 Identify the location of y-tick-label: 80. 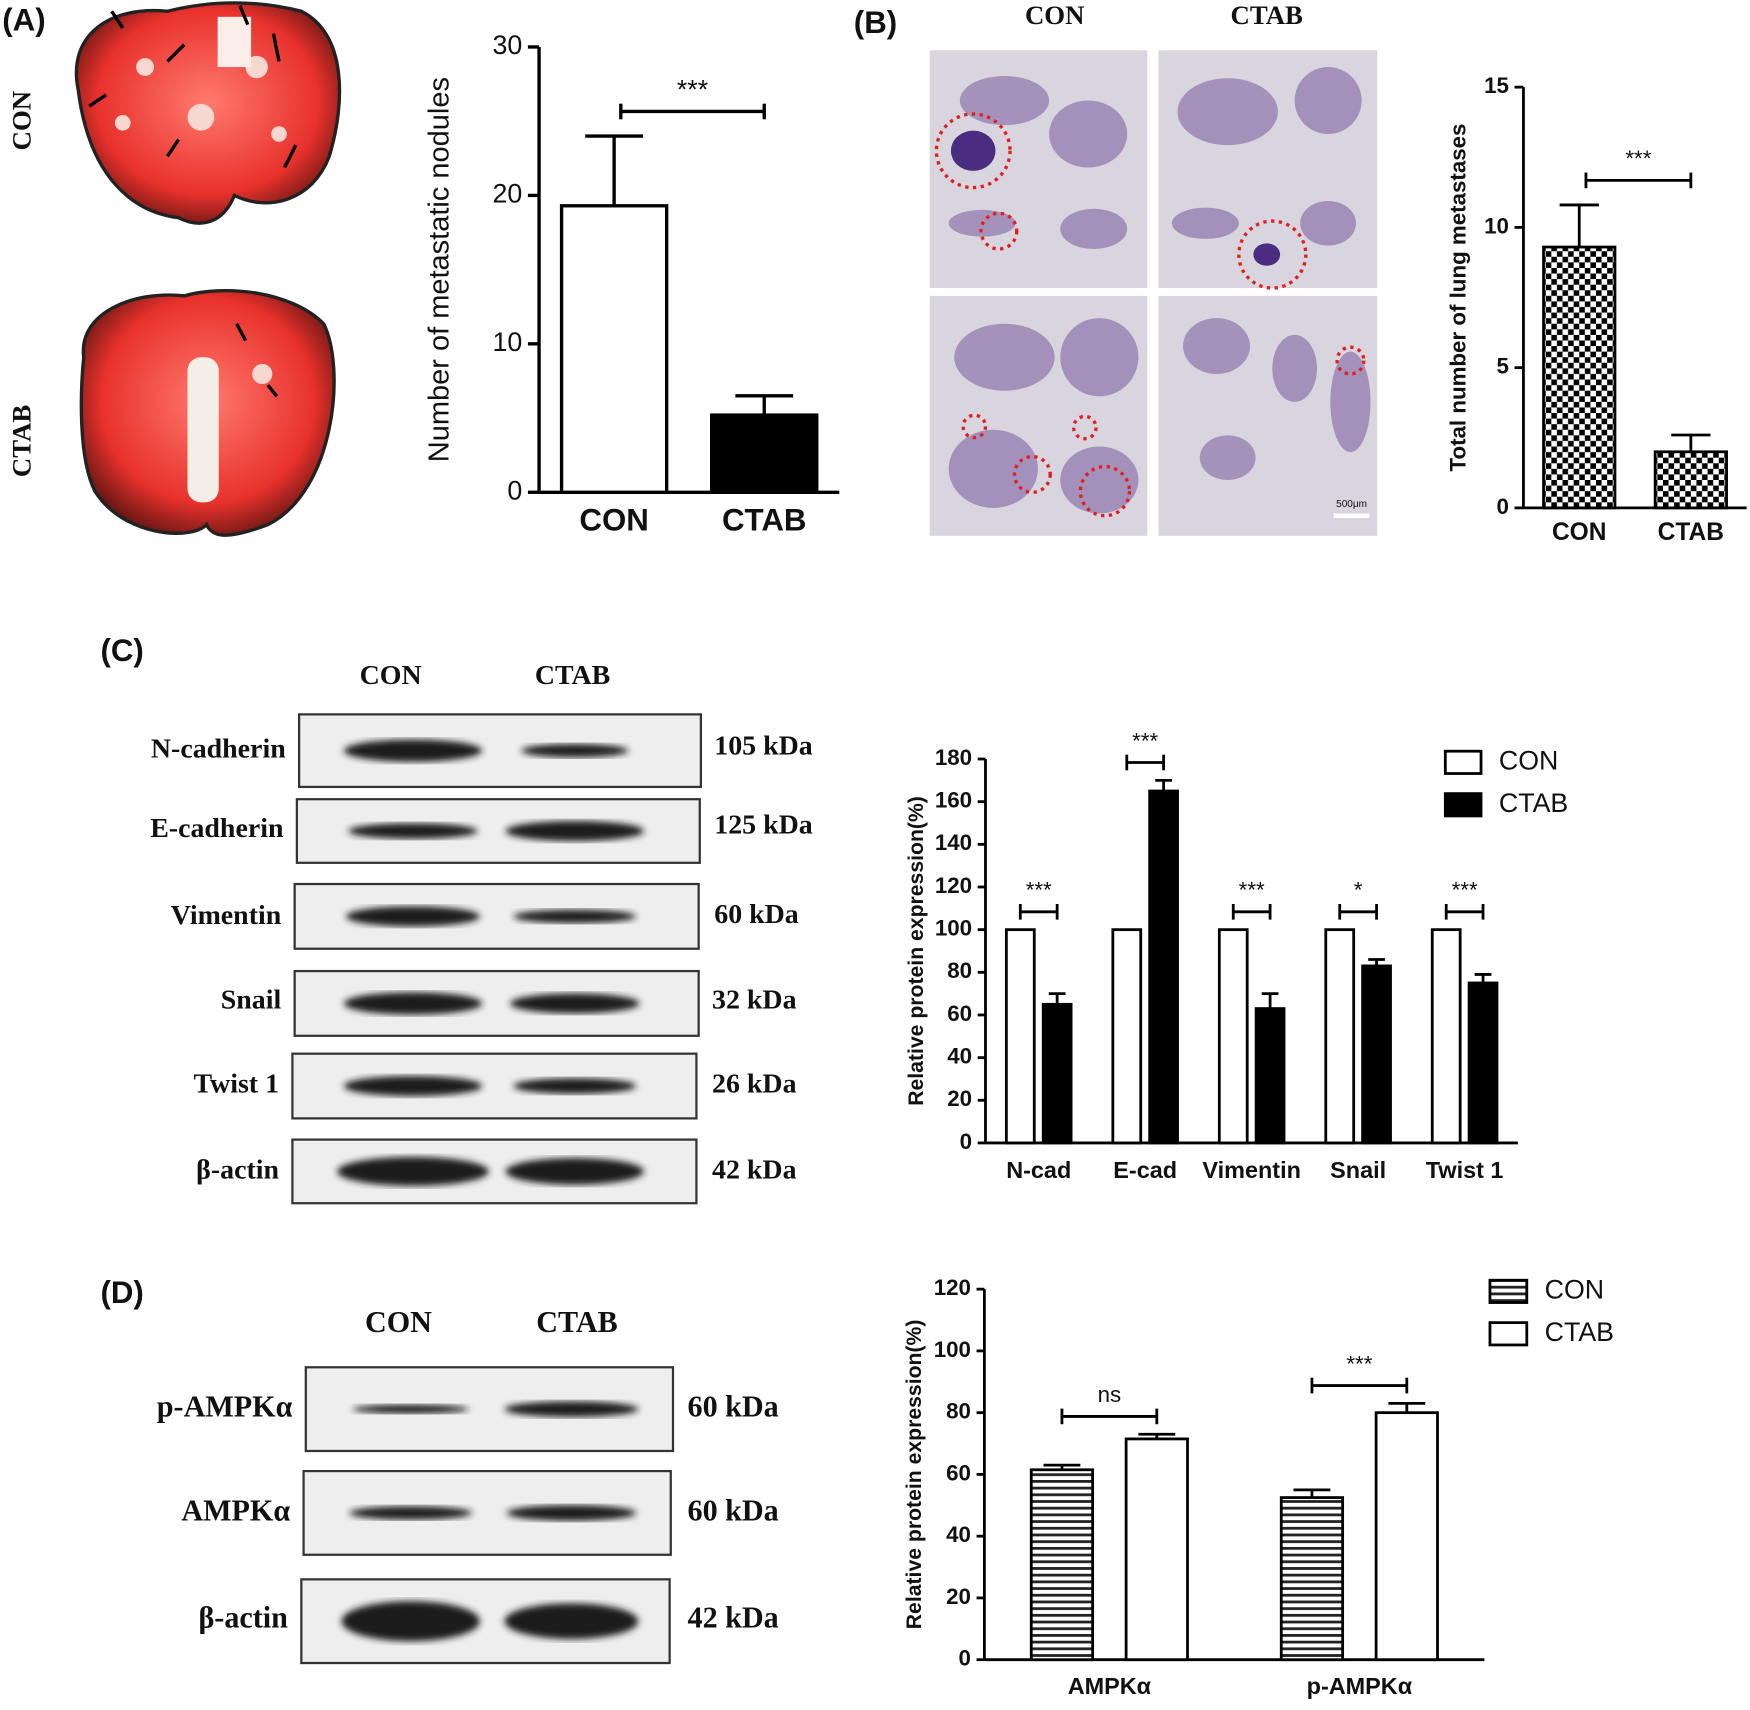
(958, 1411).